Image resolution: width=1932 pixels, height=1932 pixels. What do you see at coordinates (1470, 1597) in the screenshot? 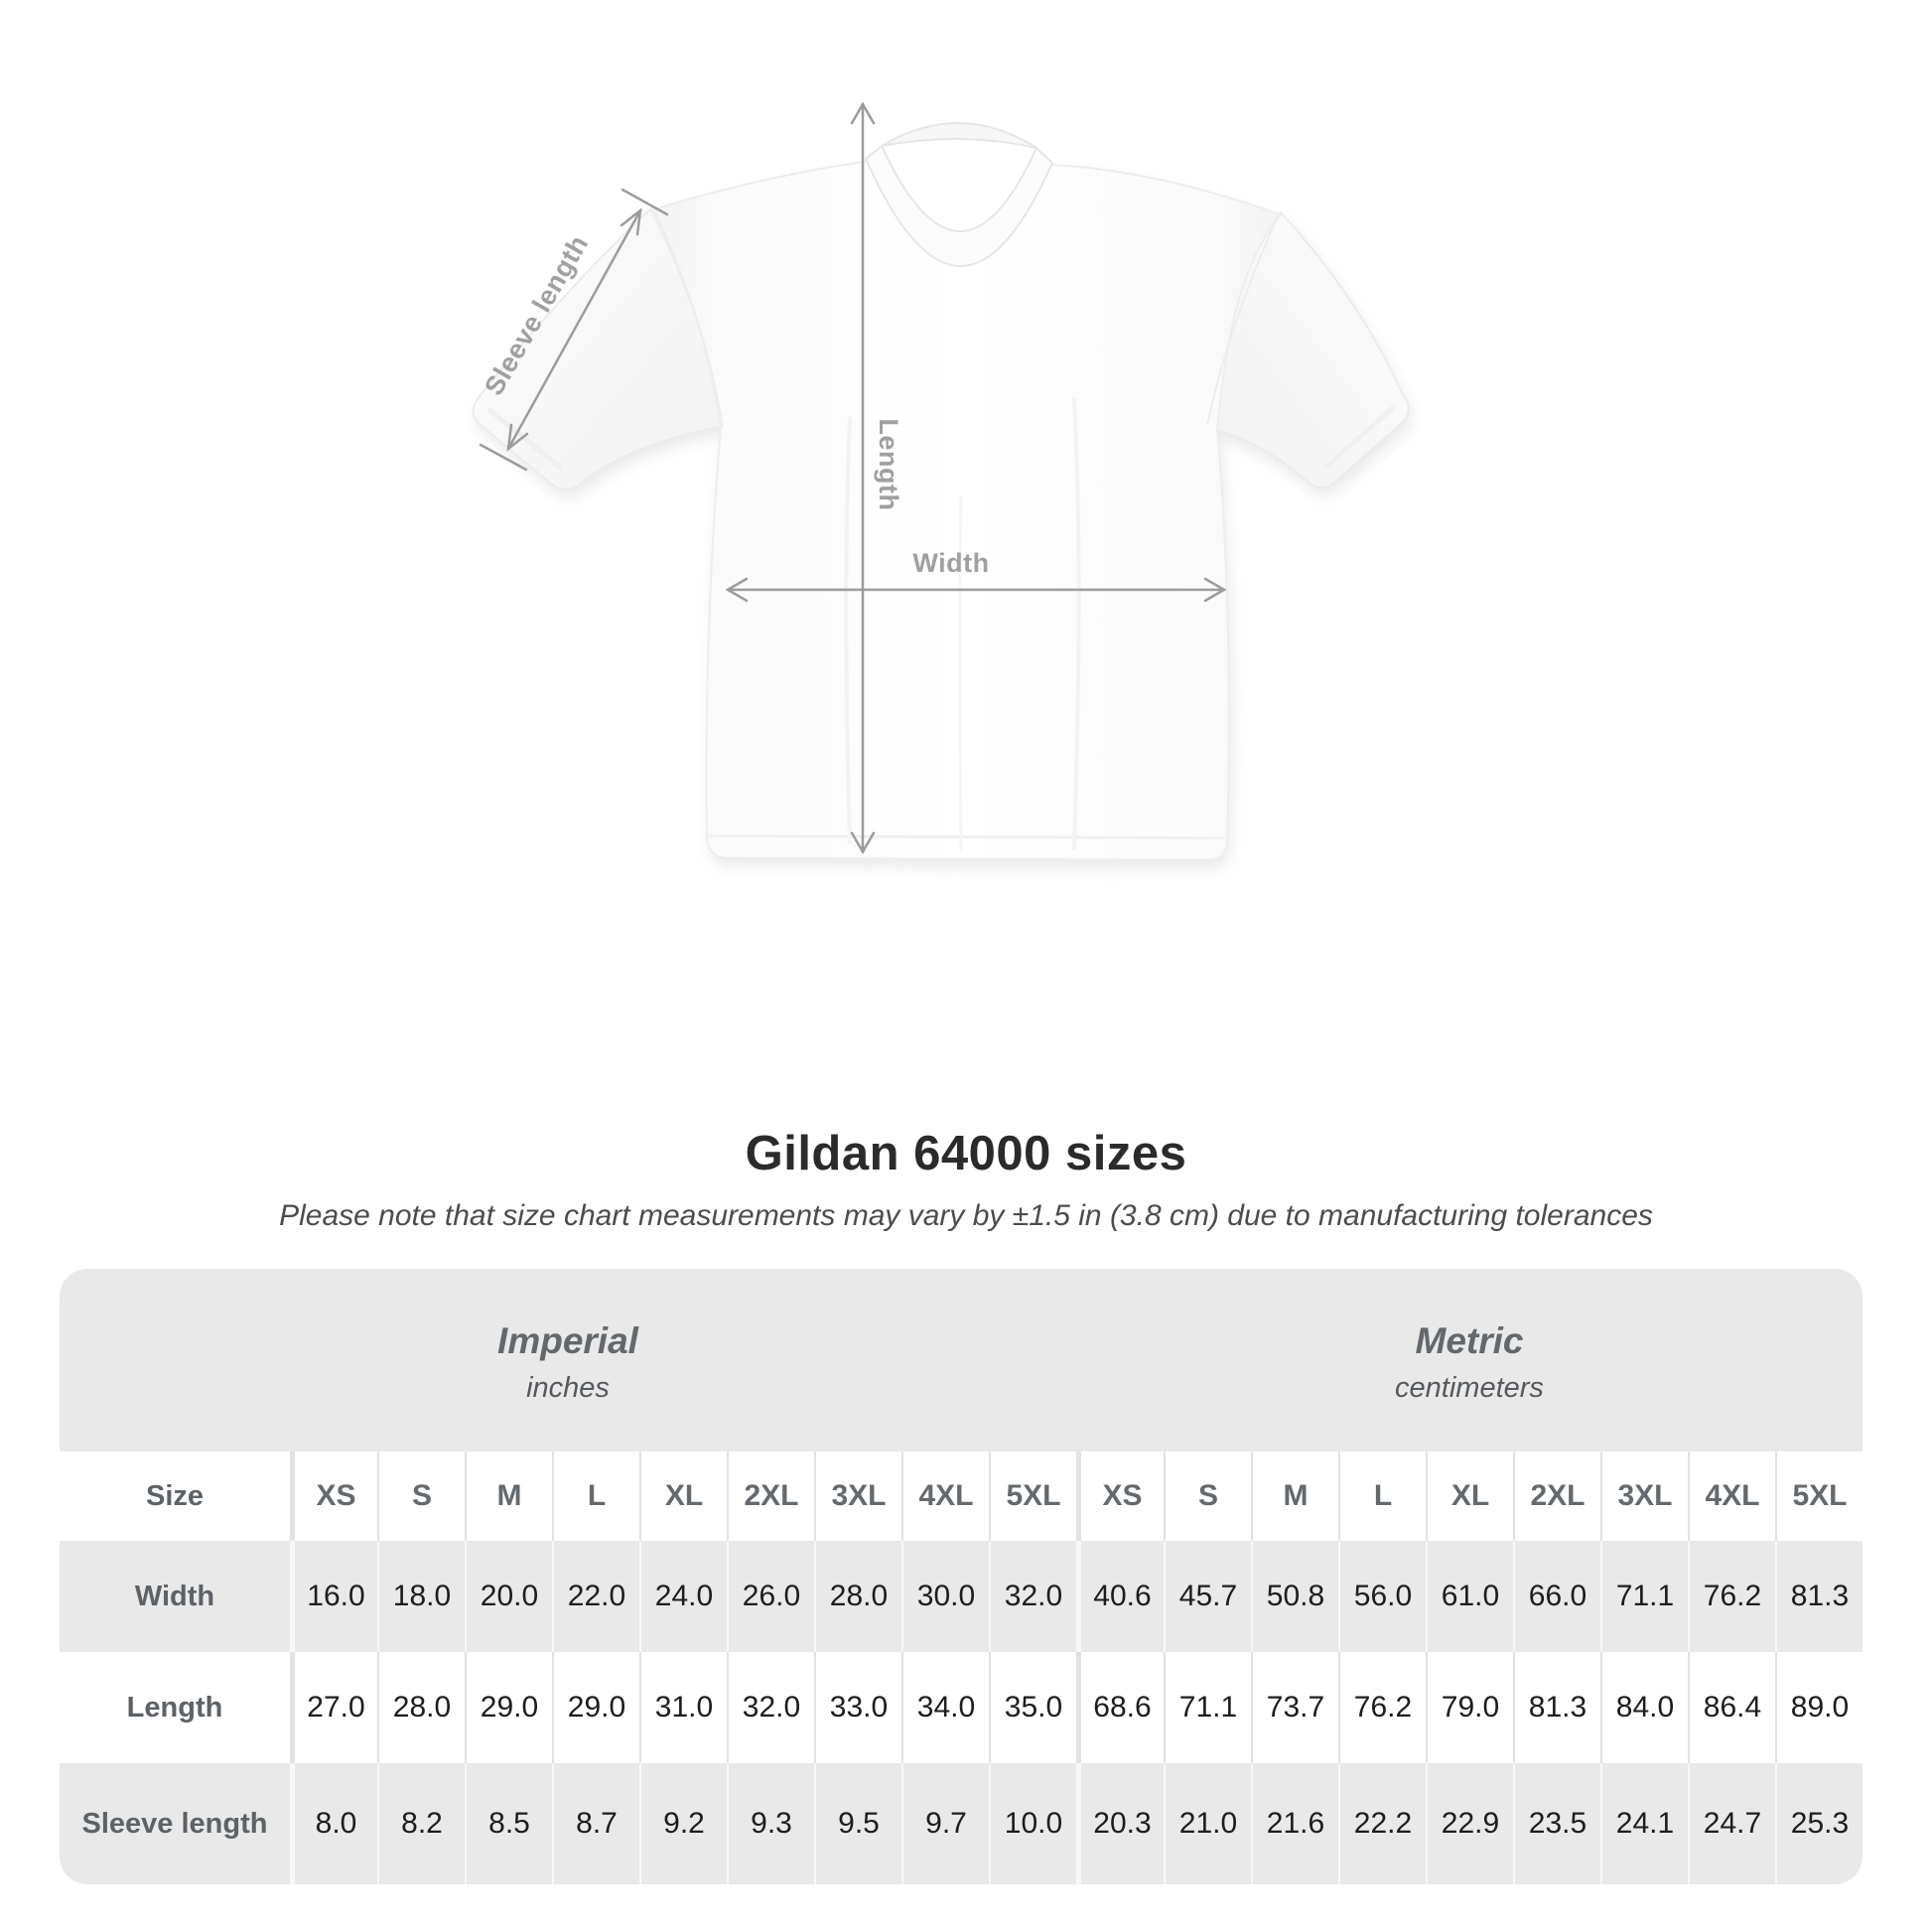
I see `value-cell: 61.0` at bounding box center [1470, 1597].